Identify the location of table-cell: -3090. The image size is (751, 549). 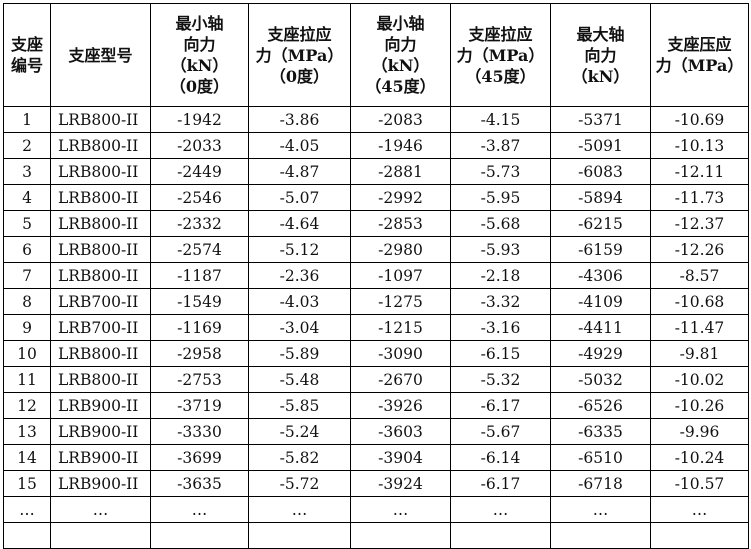
(400, 353).